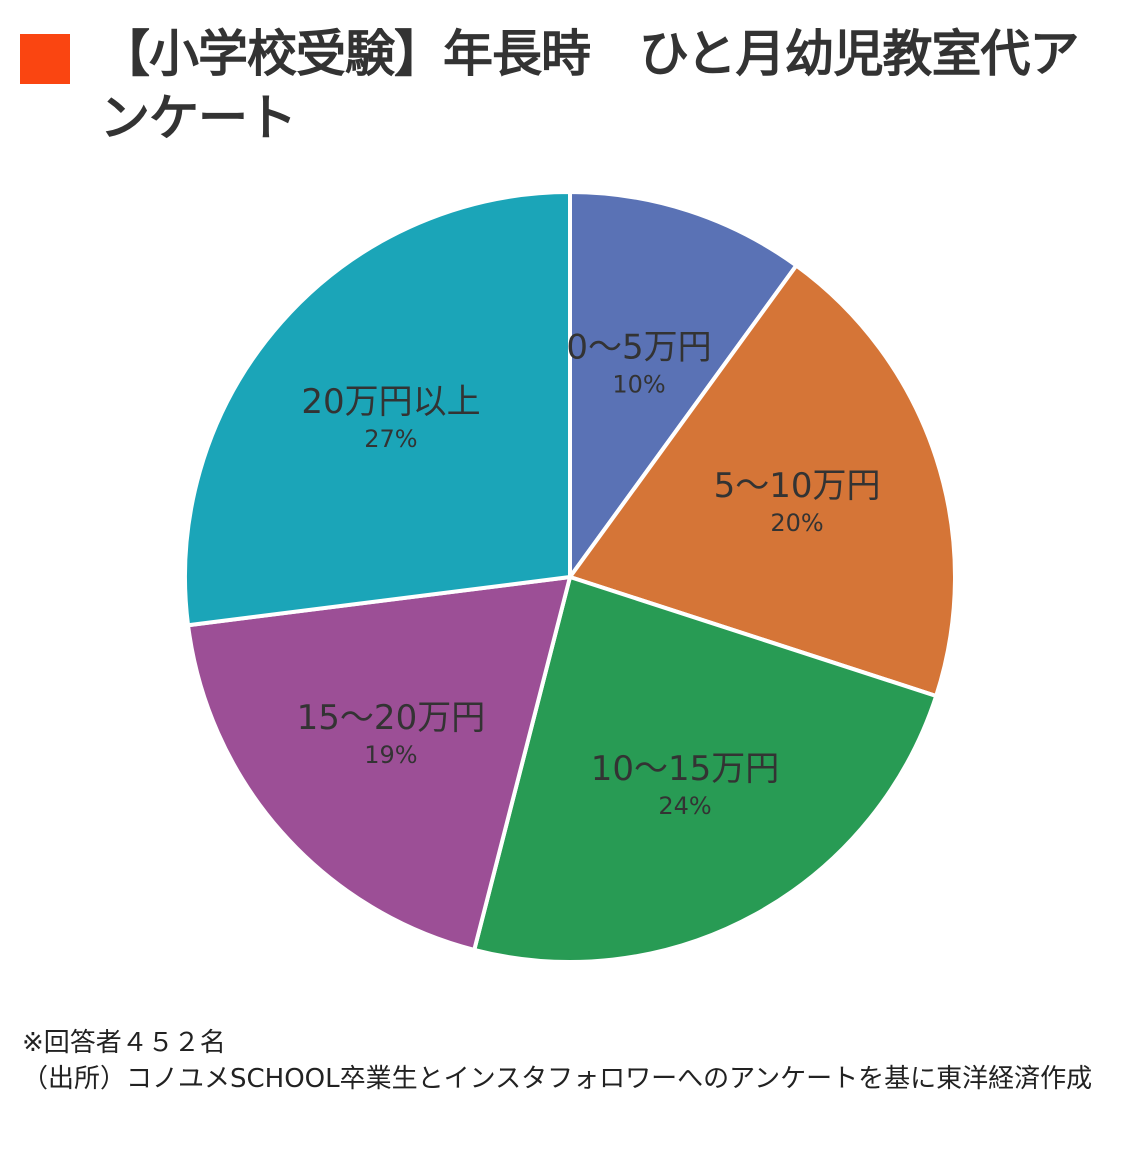 This screenshot has height=1167, width=1140. What do you see at coordinates (684, 806) in the screenshot?
I see `slice-label-percent: 24%` at bounding box center [684, 806].